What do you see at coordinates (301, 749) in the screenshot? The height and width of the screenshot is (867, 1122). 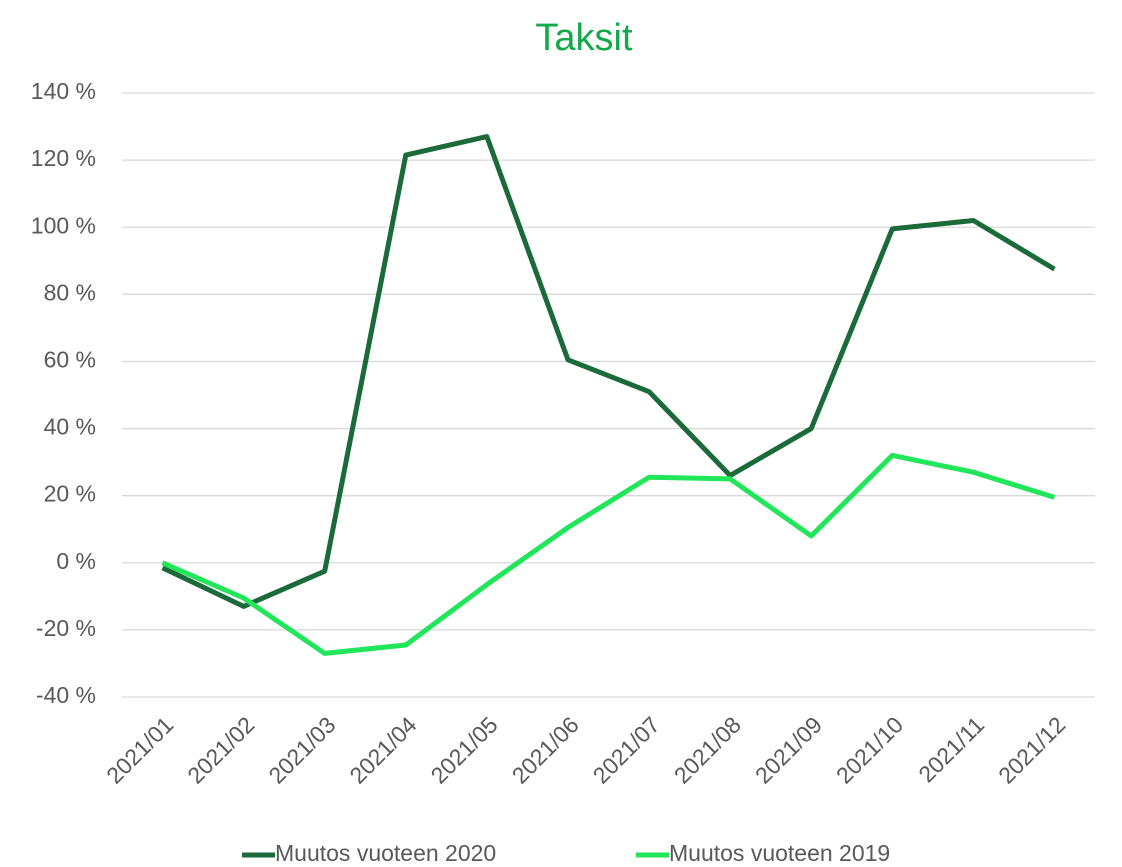 I see `x-tick-label: 2021/03` at bounding box center [301, 749].